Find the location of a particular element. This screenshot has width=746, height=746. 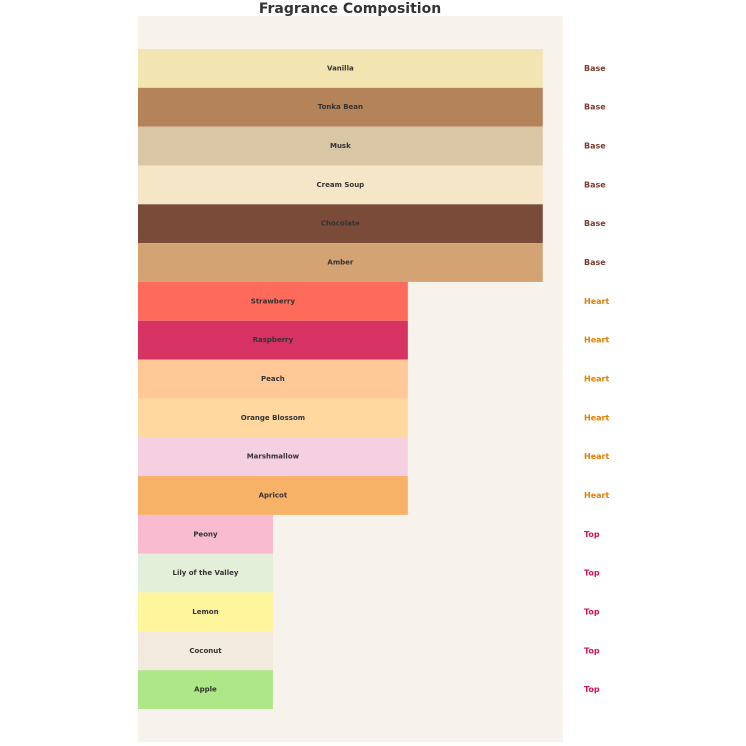

bar-label: Musk is located at coordinates (340, 146).